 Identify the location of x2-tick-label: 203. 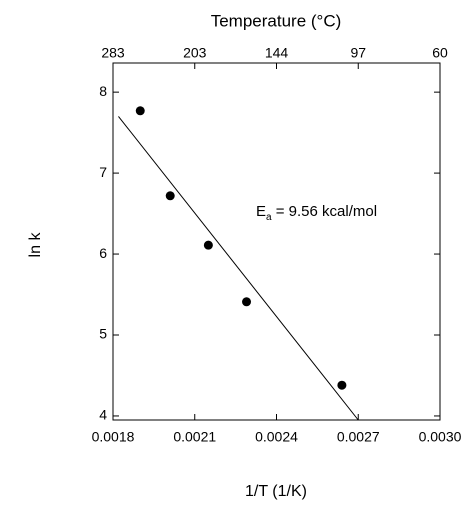
(195, 53).